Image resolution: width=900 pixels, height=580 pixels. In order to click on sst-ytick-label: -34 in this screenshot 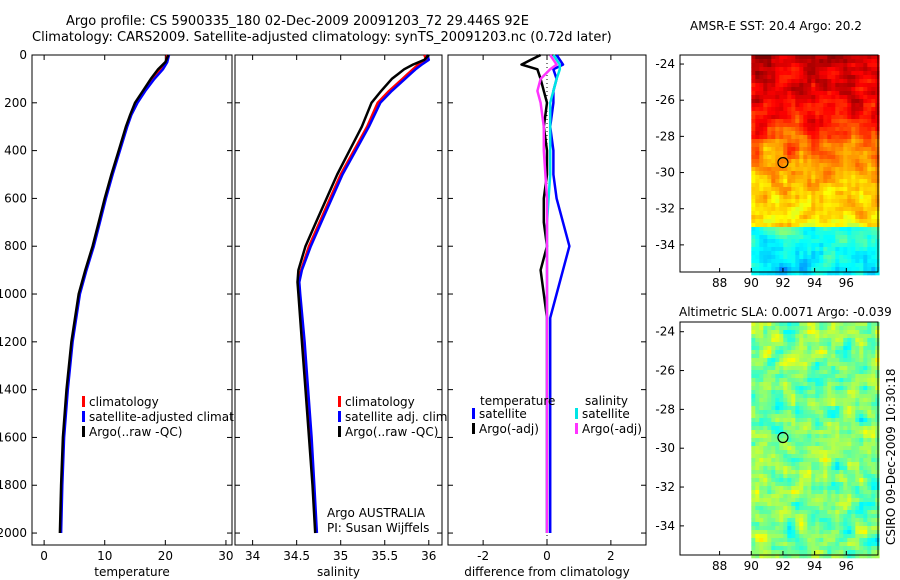, I will do `click(665, 245)`.